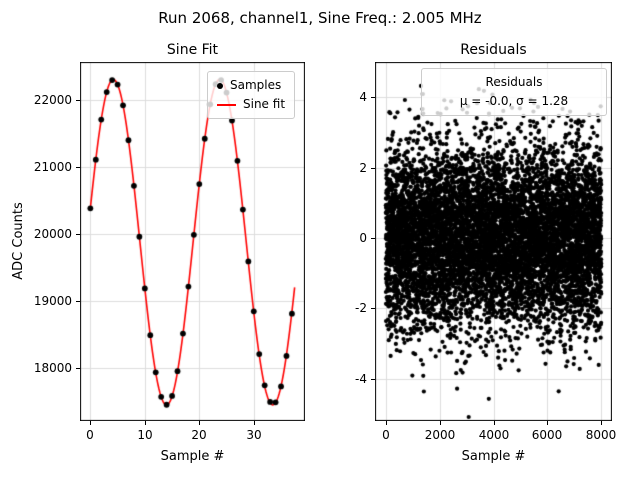 The image size is (640, 480). What do you see at coordinates (493, 50) in the screenshot?
I see `residuals-title: Residuals` at bounding box center [493, 50].